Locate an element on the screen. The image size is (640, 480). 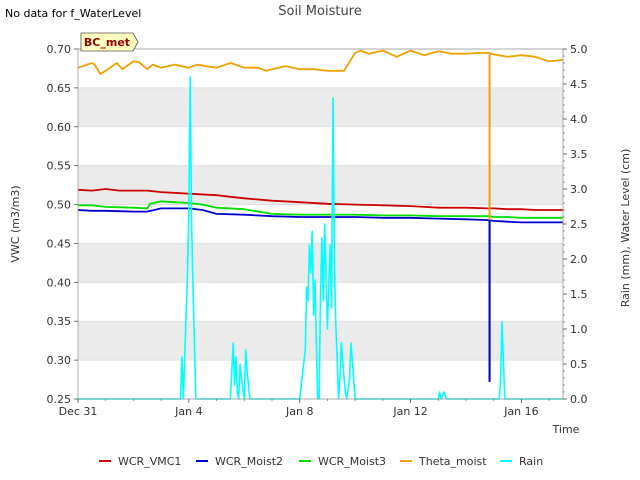
y-tick-label: 0.30 is located at coordinates (59, 360).